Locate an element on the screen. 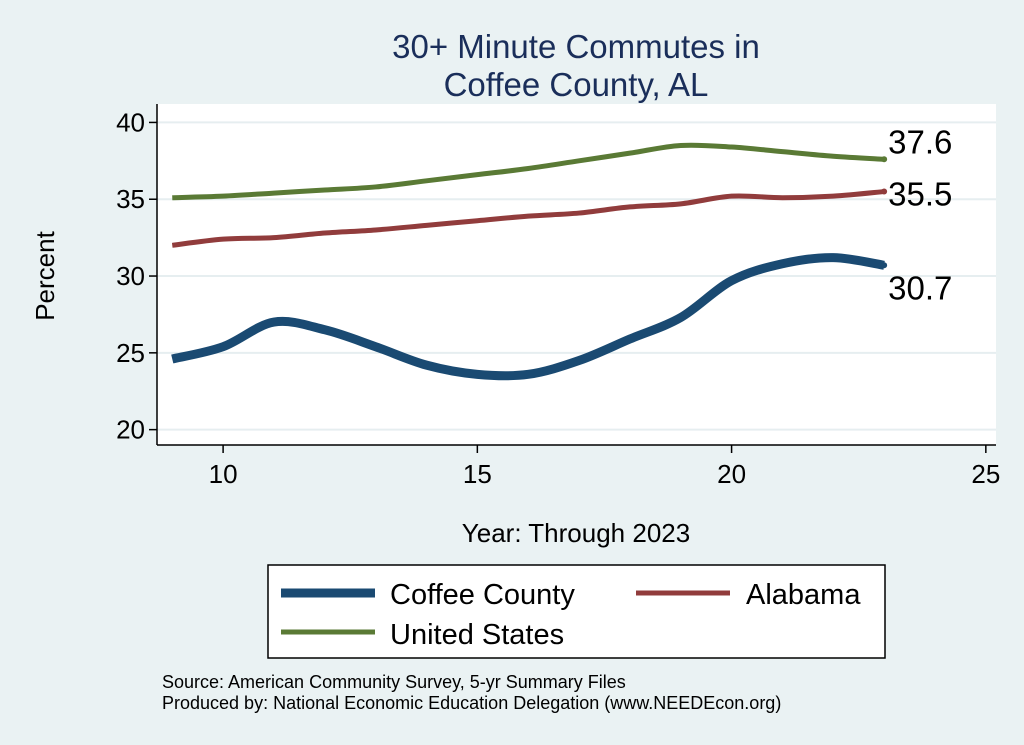 The image size is (1024, 745). y-tick-label: 35 is located at coordinates (130, 199).